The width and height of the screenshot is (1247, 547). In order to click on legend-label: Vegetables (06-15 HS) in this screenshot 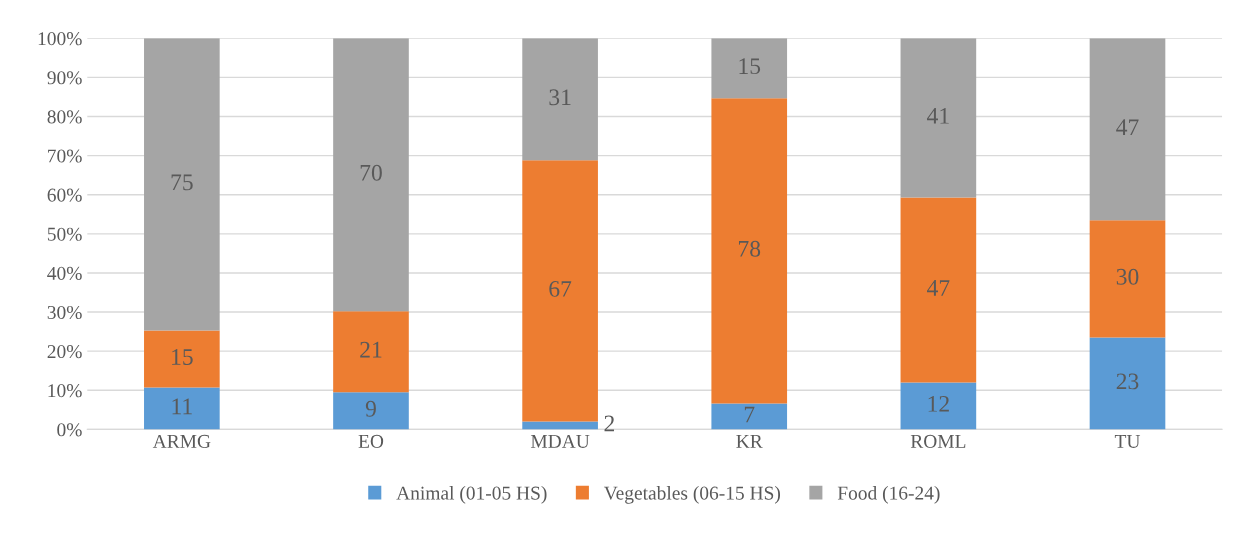, I will do `click(692, 495)`.